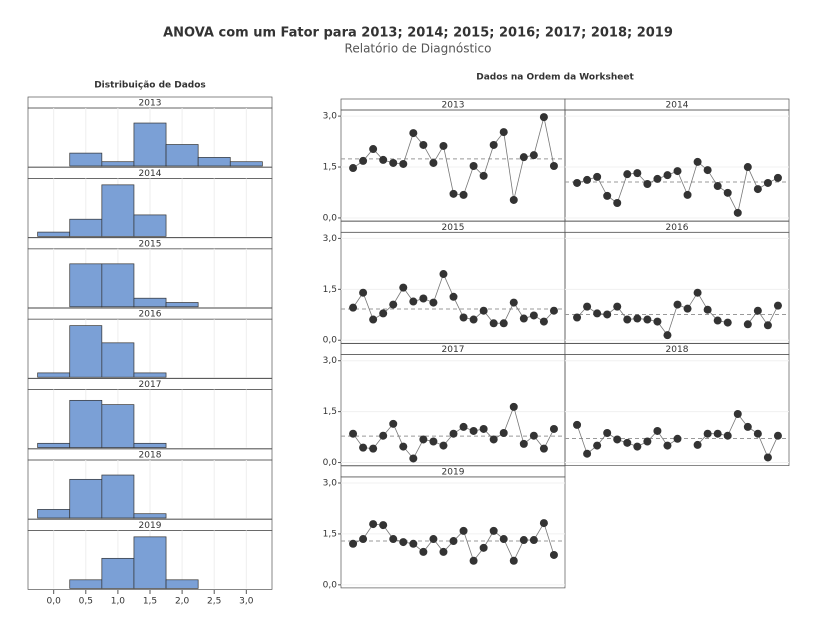 This screenshot has width=814, height=618. I want to click on subtitle: Relatório de Diagnóstico, so click(418, 49).